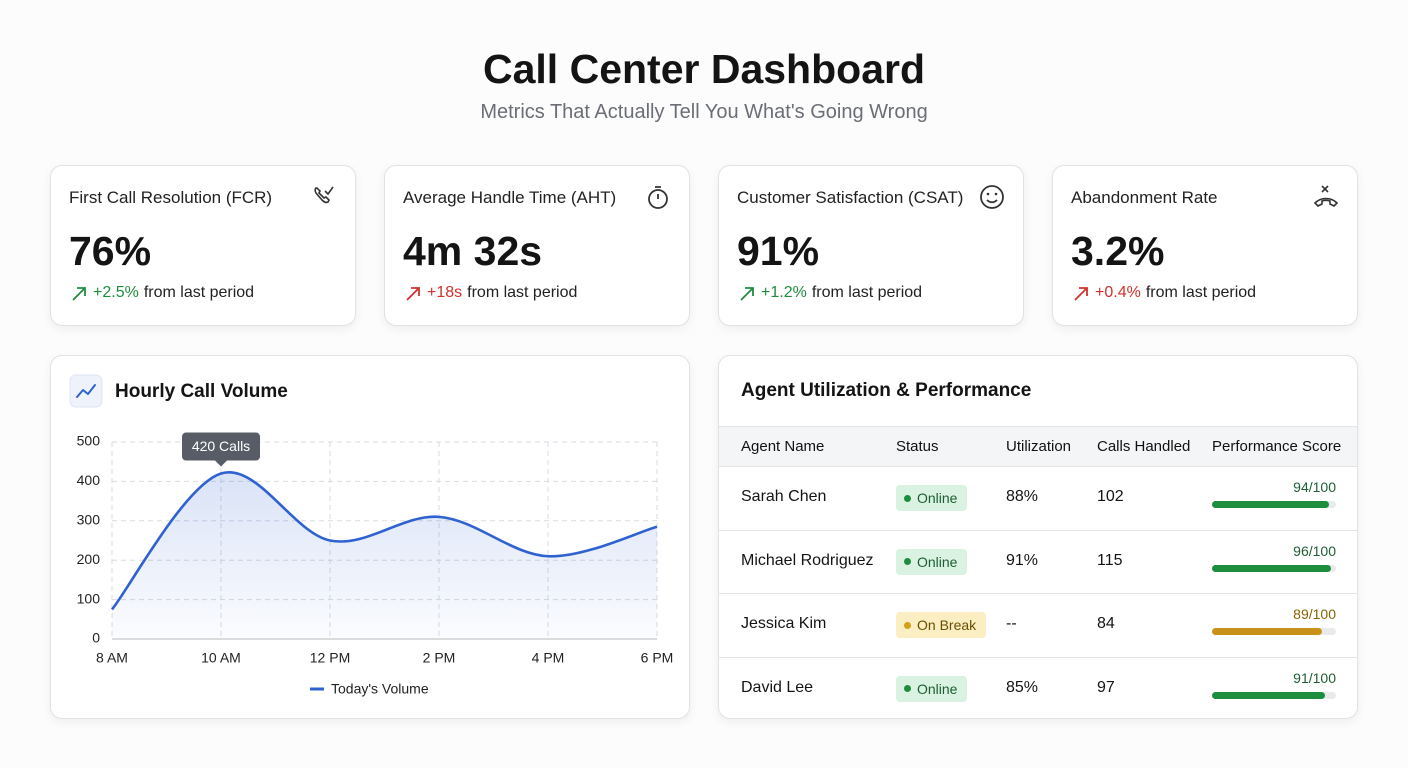  I want to click on kpi-label: Abandonment Rate, so click(1144, 197).